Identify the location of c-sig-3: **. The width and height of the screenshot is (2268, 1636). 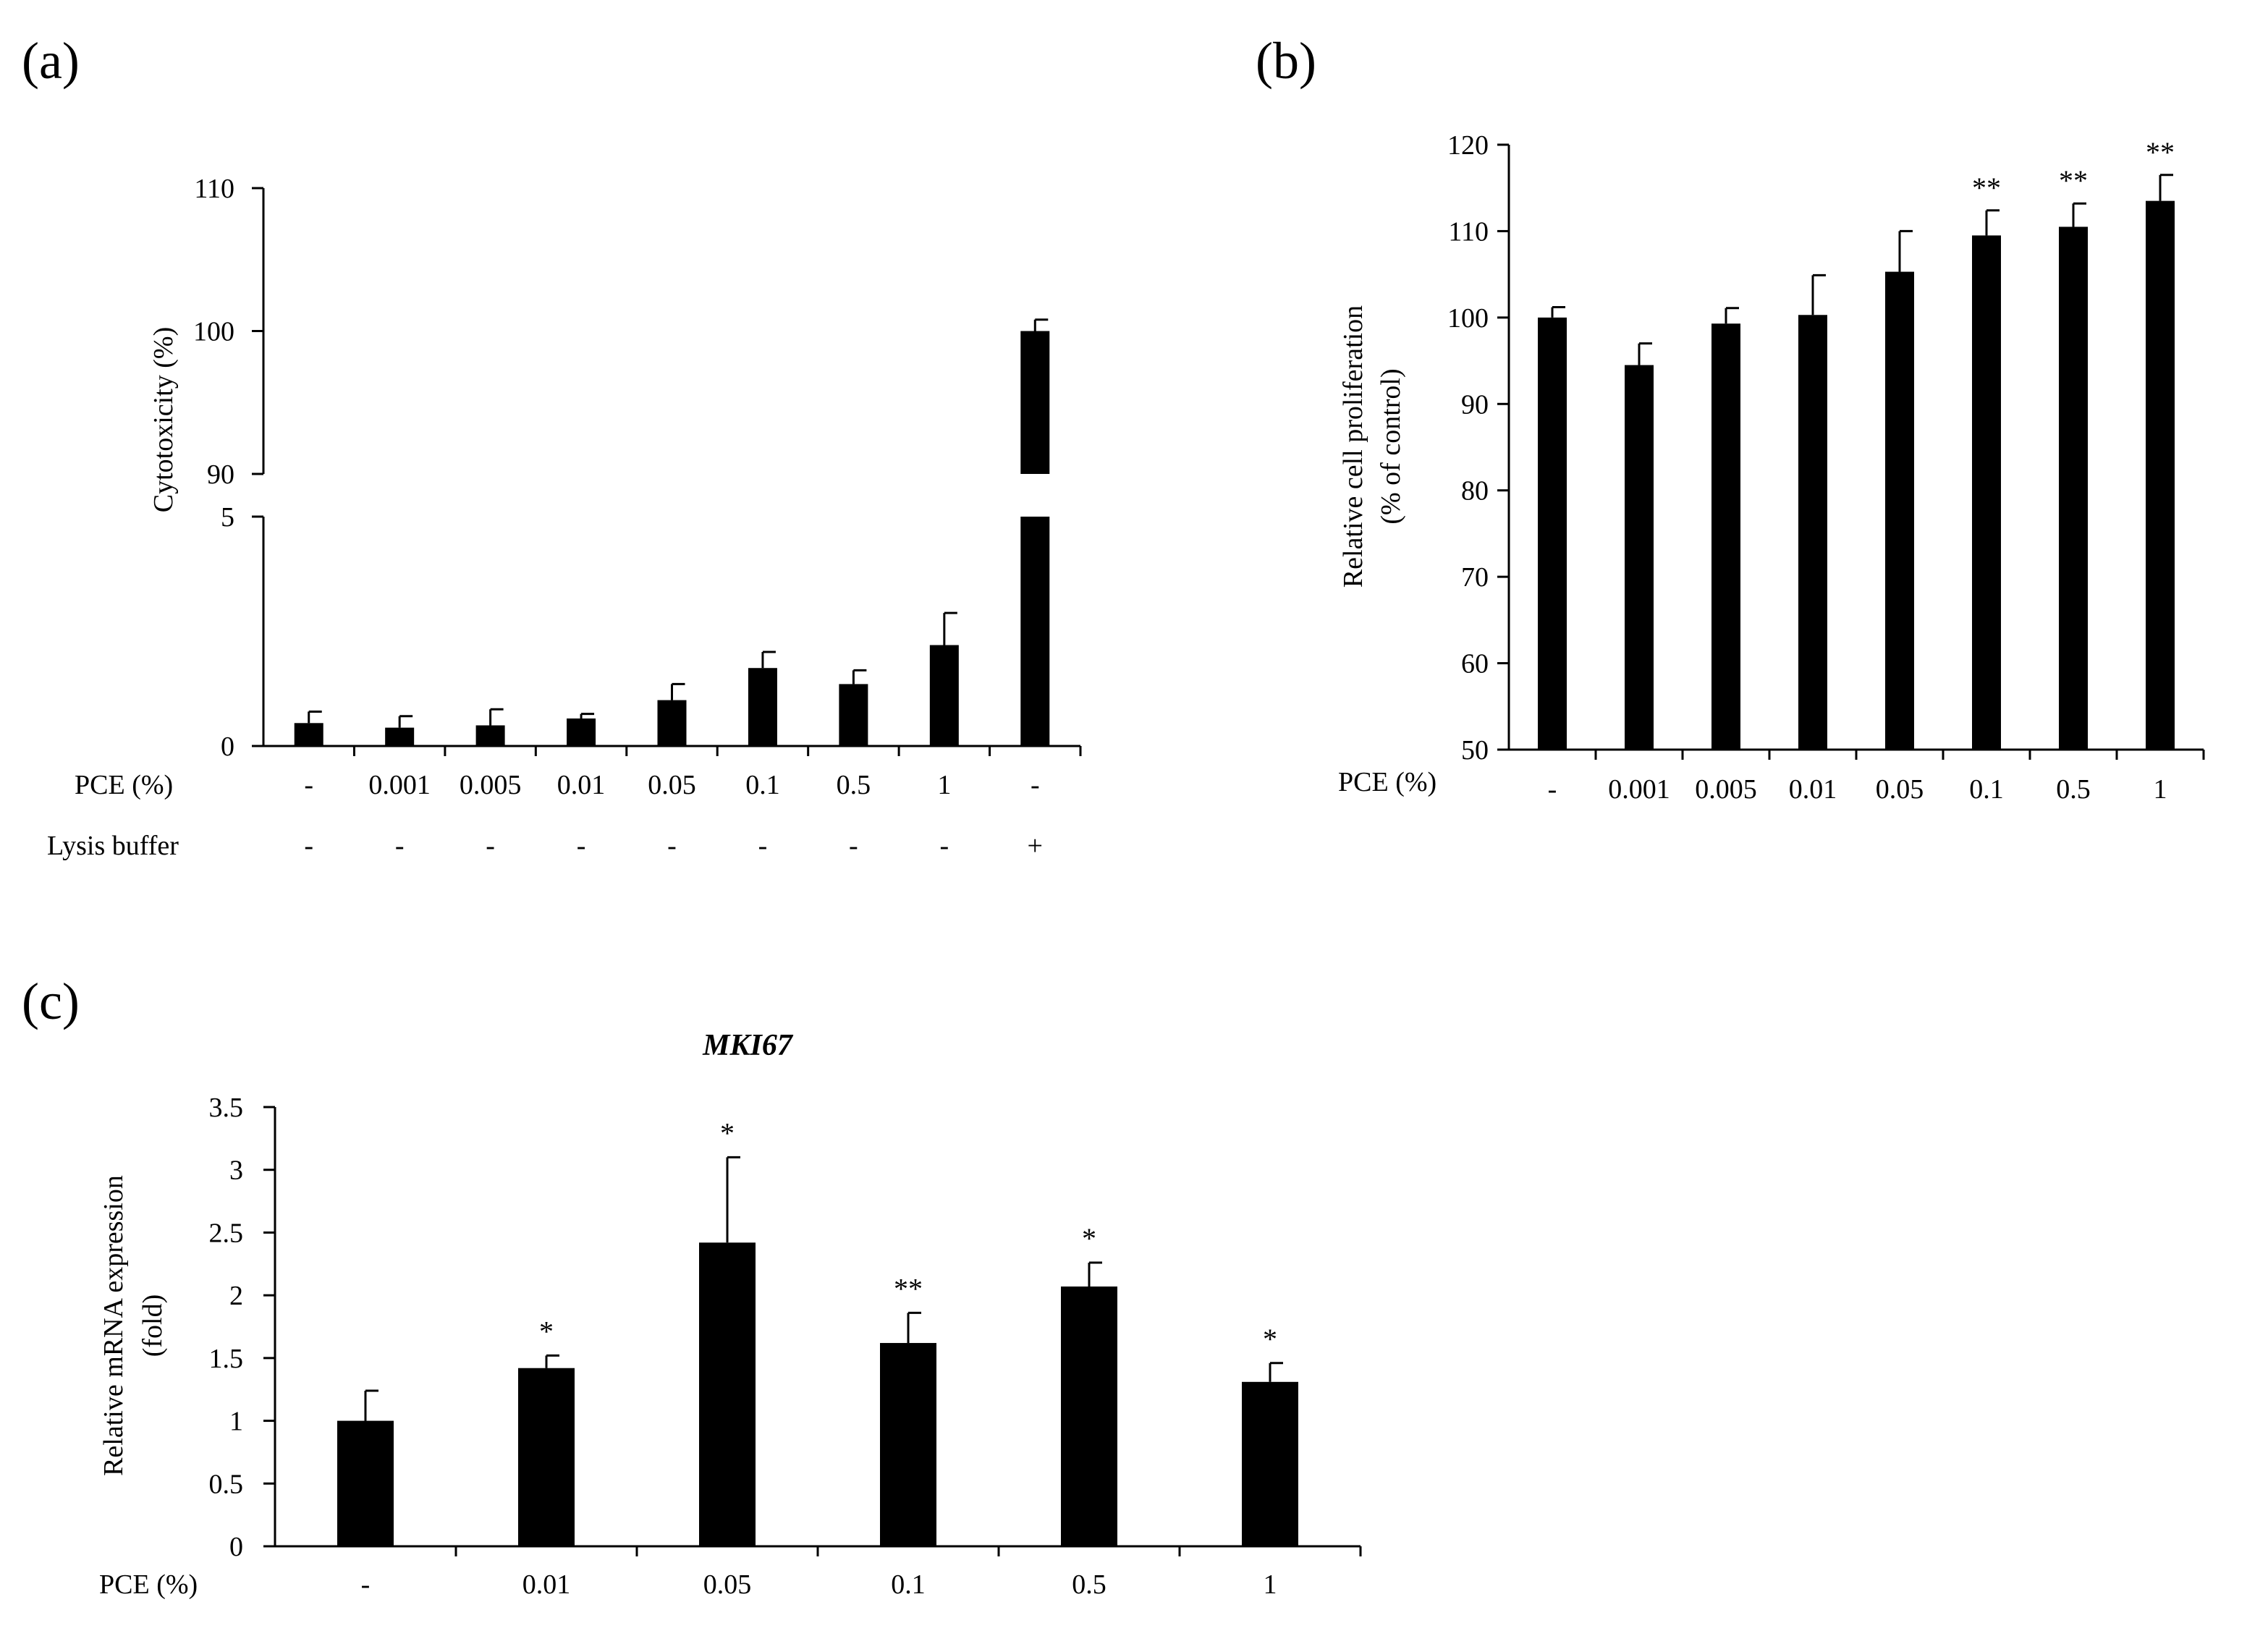
(908, 1288).